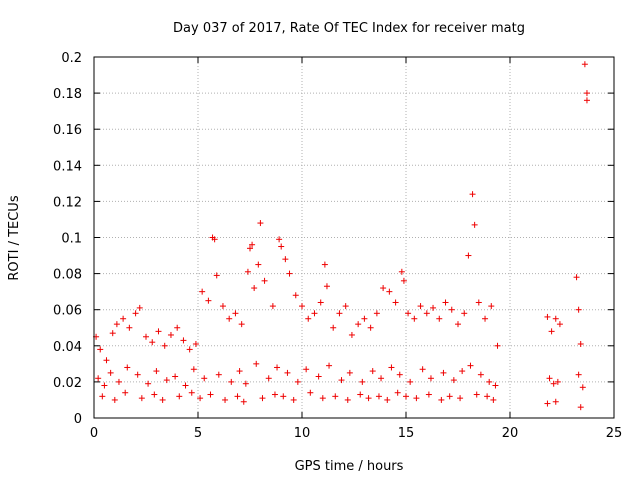 The width and height of the screenshot is (640, 480). Describe the element at coordinates (67, 94) in the screenshot. I see `y-tick-label: 0.18` at that location.